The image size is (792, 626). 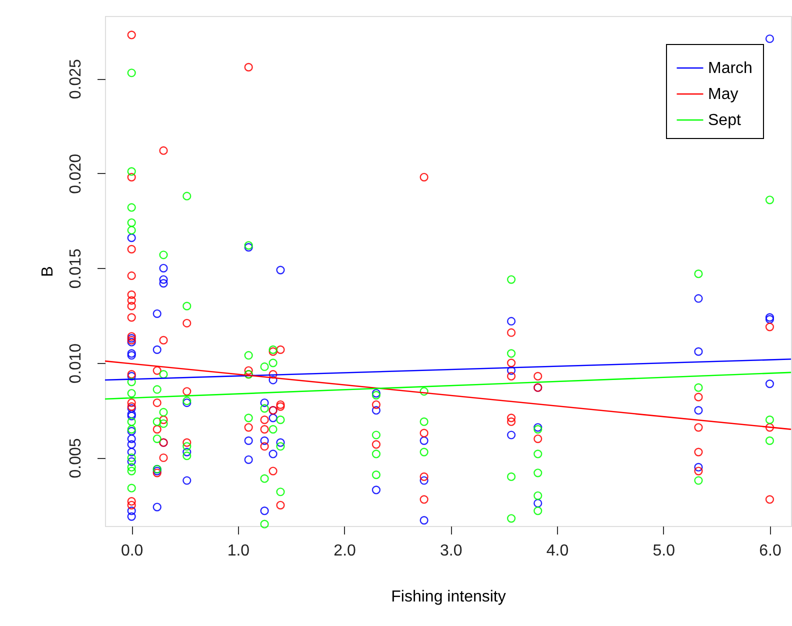 I want to click on legend-label: May, so click(x=723, y=94).